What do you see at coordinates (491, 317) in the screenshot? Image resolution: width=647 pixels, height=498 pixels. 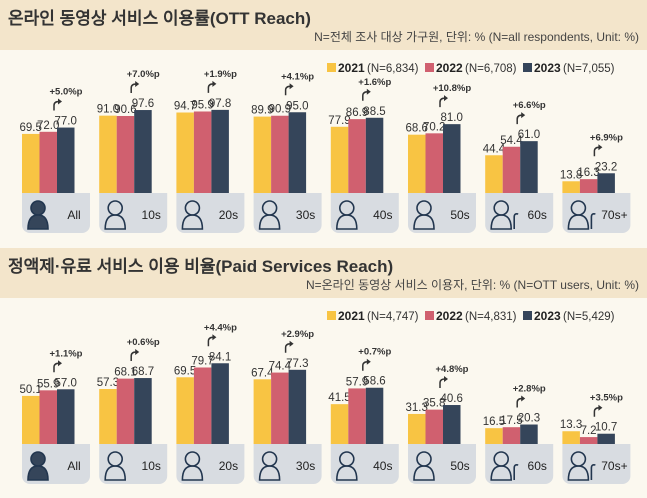 I see `legend-n: (N=4,831)` at bounding box center [491, 317].